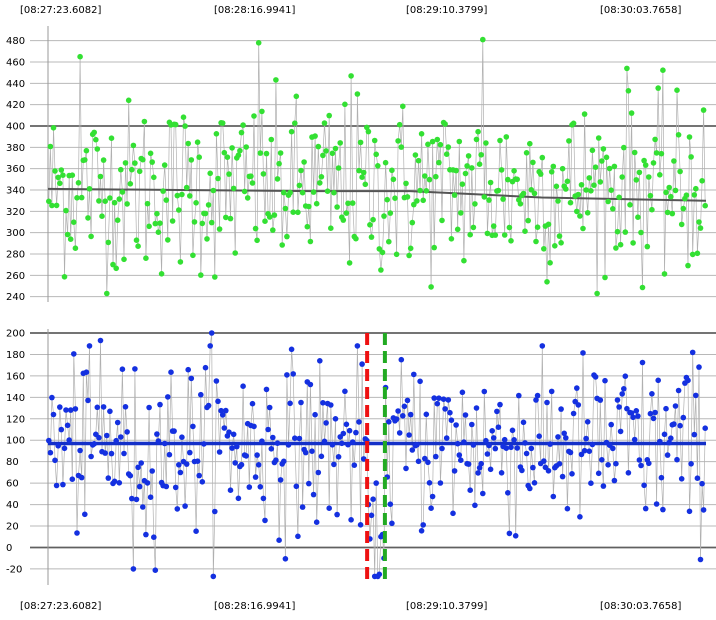  I want to click on top-y-tick-label: 460, so click(15, 63).